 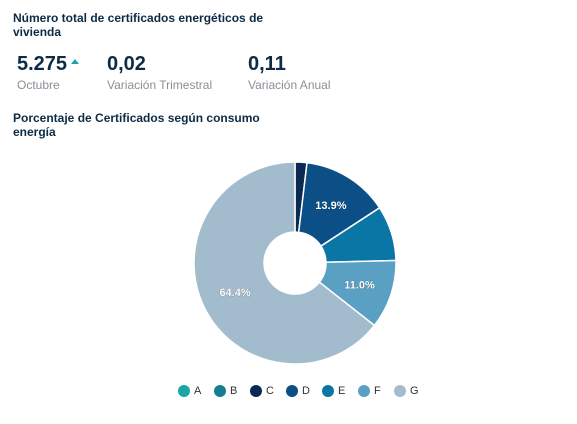 I want to click on kpi-total: 5.275 Octubre, so click(x=48, y=72).